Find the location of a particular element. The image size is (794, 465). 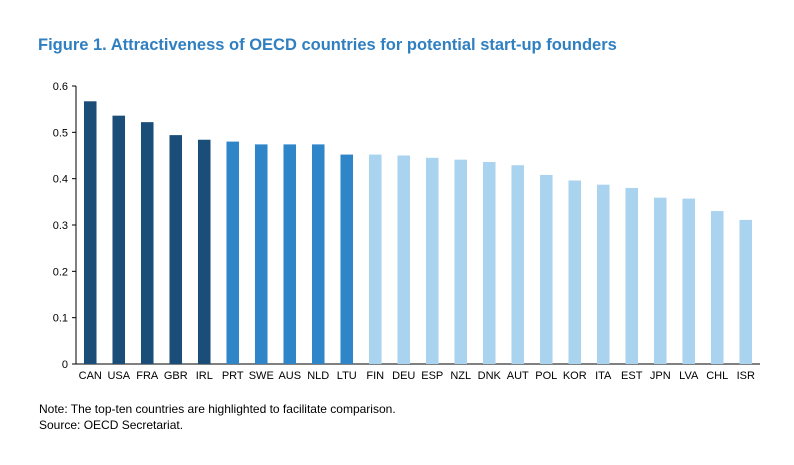

bar-nzl is located at coordinates (461, 261).